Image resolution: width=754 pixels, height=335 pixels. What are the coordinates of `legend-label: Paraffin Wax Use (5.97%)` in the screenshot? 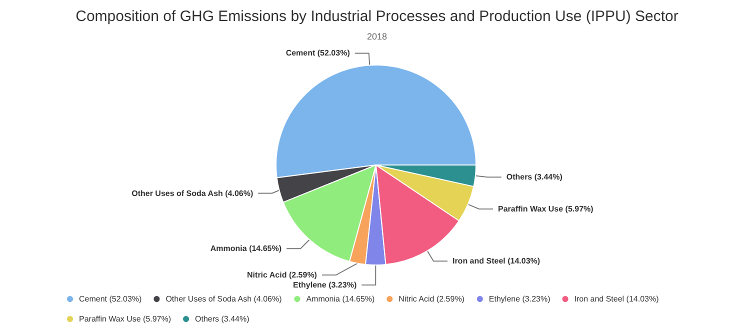 It's located at (125, 319).